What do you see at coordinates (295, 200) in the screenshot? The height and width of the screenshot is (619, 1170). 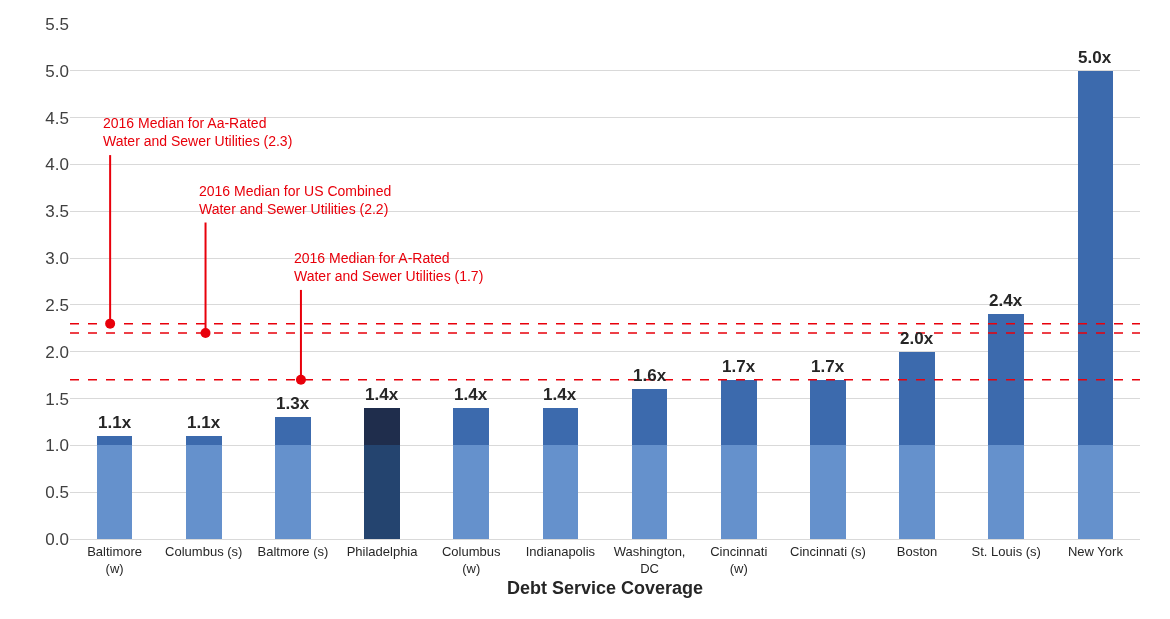 I see `ref-line-label: 2016 Median for US Combined Water and Sewer Utilities (2.2)` at bounding box center [295, 200].